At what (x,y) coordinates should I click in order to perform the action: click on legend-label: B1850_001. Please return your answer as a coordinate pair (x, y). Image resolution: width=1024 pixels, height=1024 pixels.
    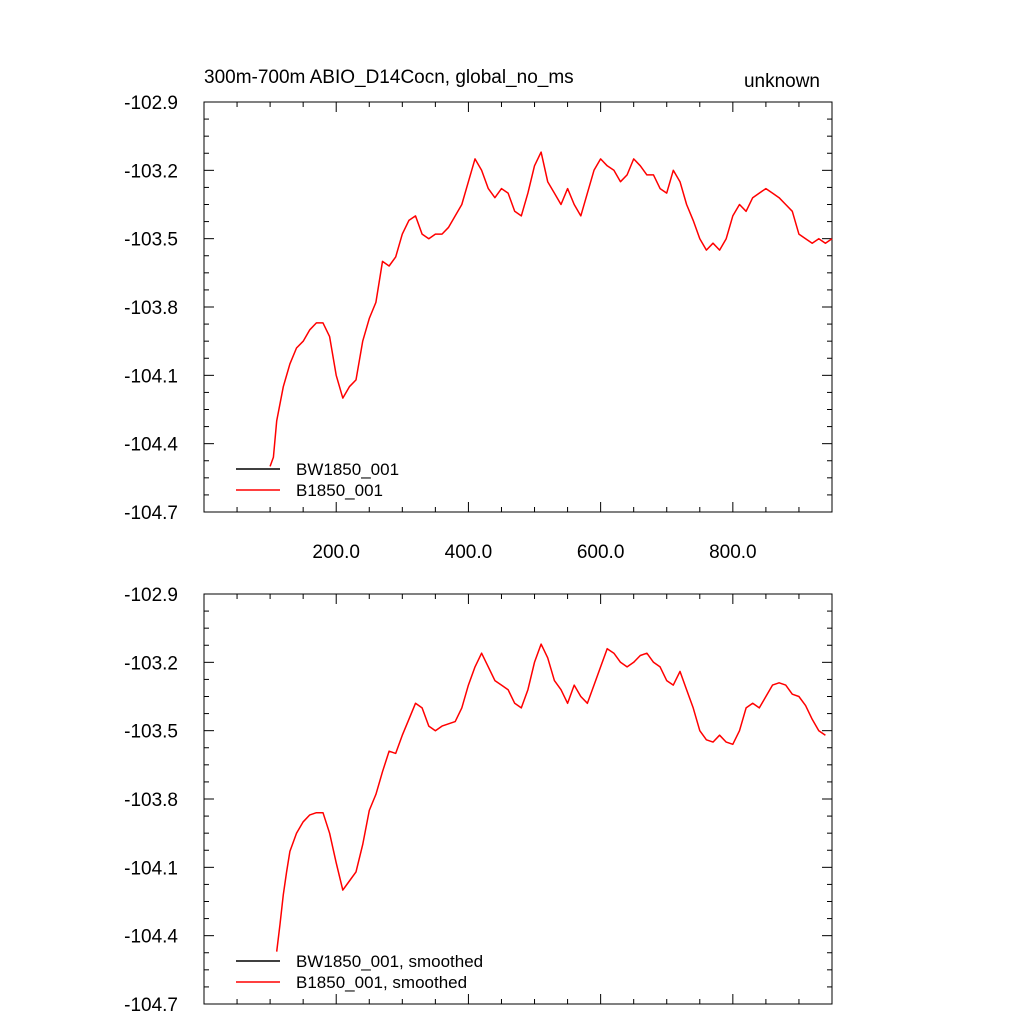
    Looking at the image, I should click on (339, 490).